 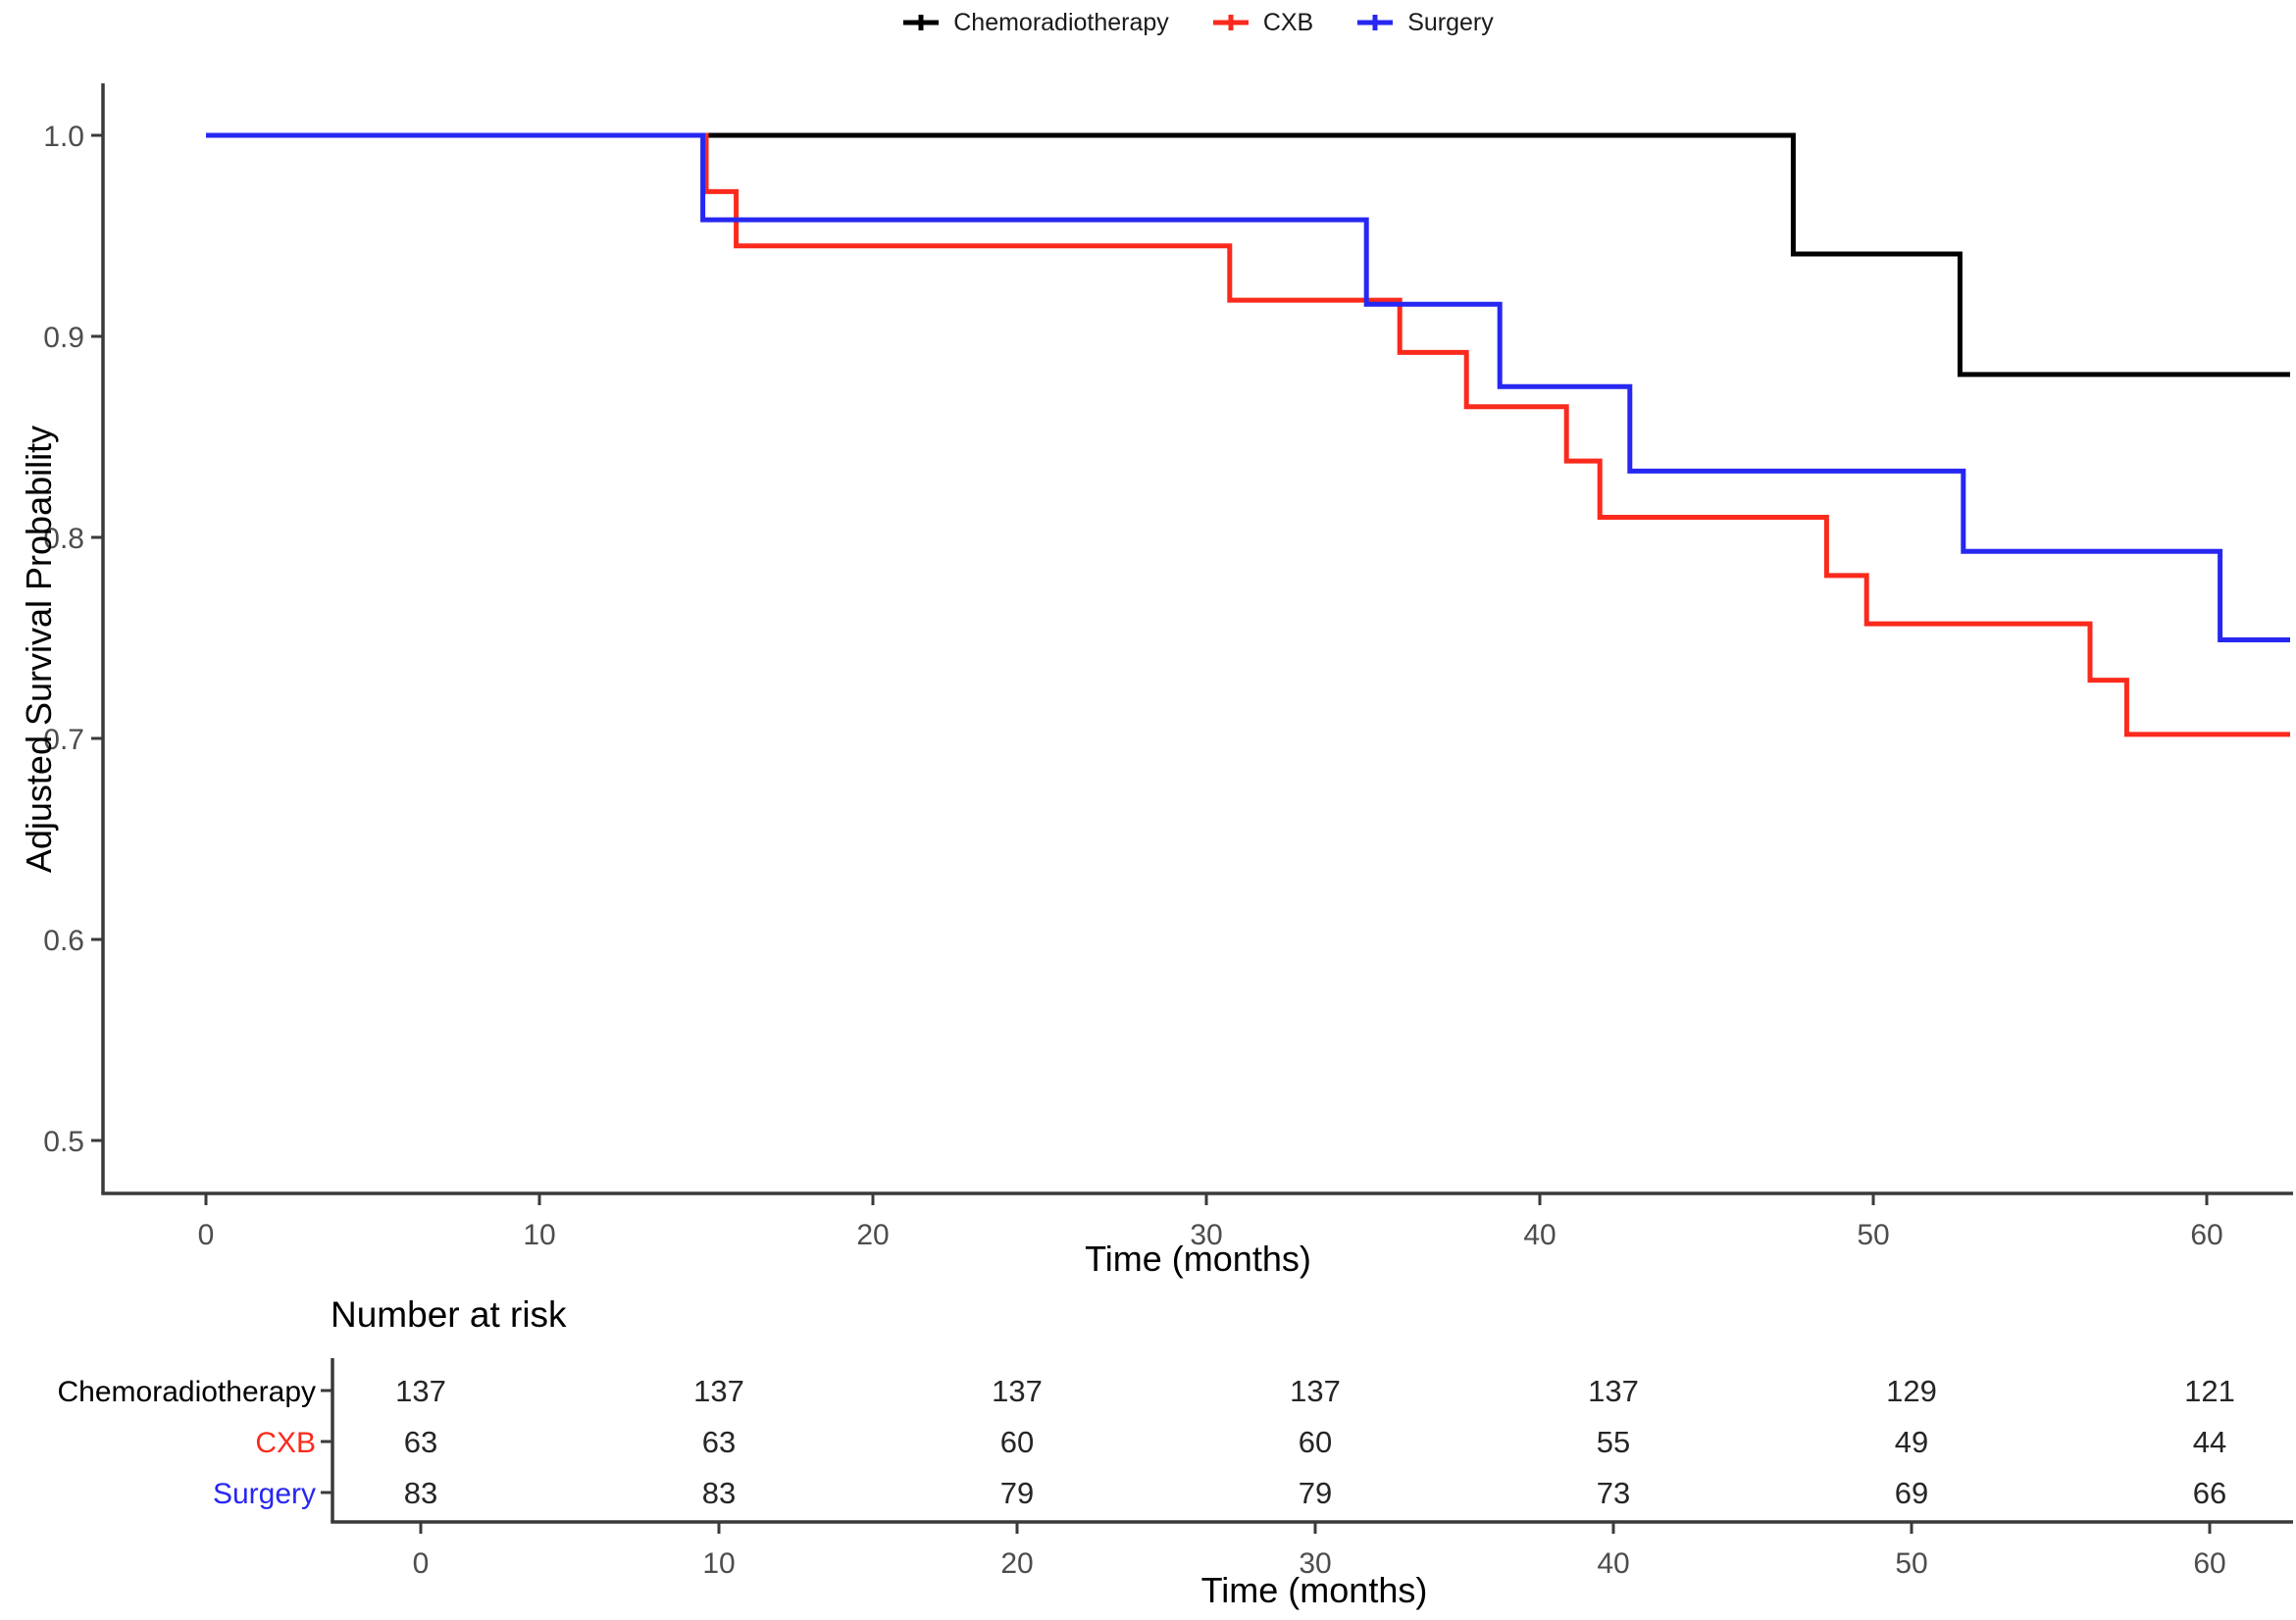 I want to click on x-tick-label: 10, so click(x=539, y=1235).